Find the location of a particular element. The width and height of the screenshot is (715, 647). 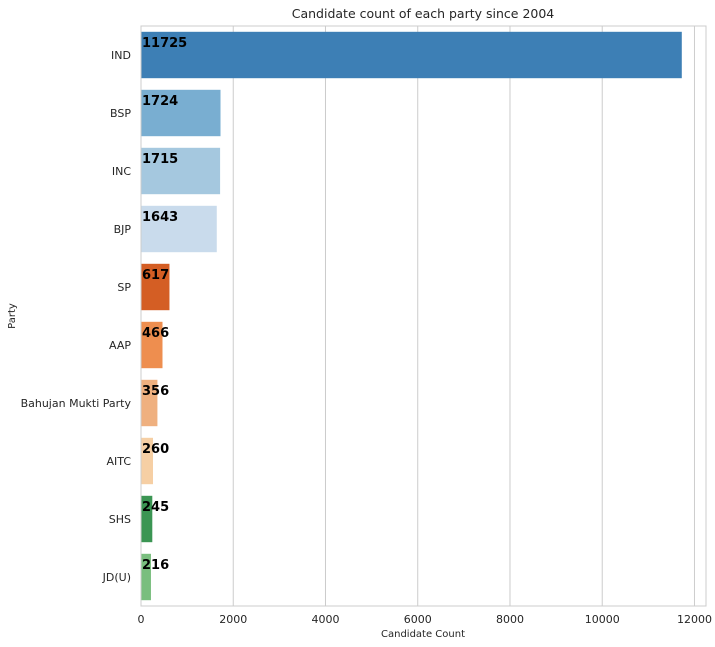

data-labels: 11725 1724 1715 1643 617 466 356 260 245 216 is located at coordinates (164, 304).